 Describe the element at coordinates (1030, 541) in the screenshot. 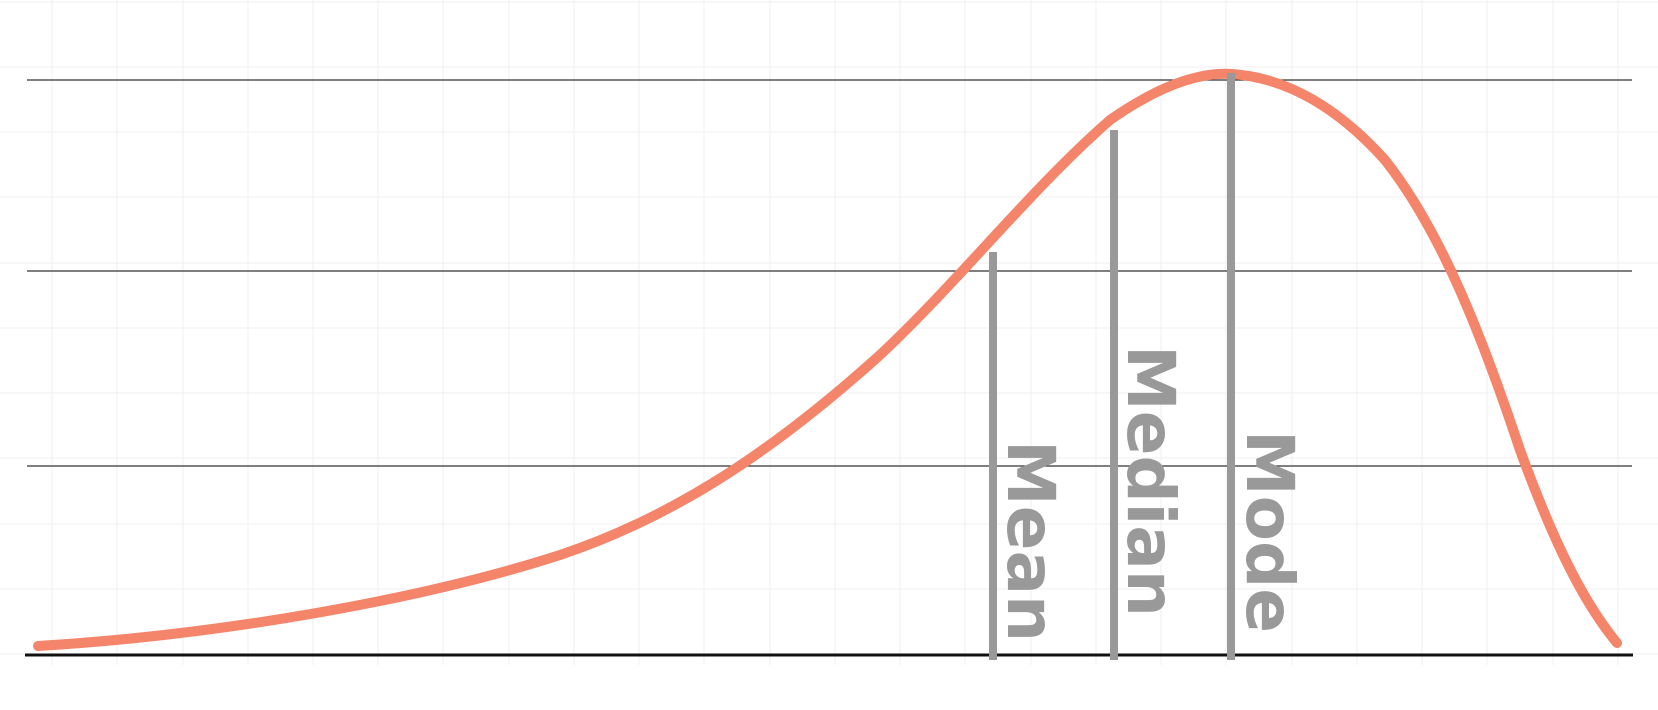

I see `mean-label: Mean` at that location.